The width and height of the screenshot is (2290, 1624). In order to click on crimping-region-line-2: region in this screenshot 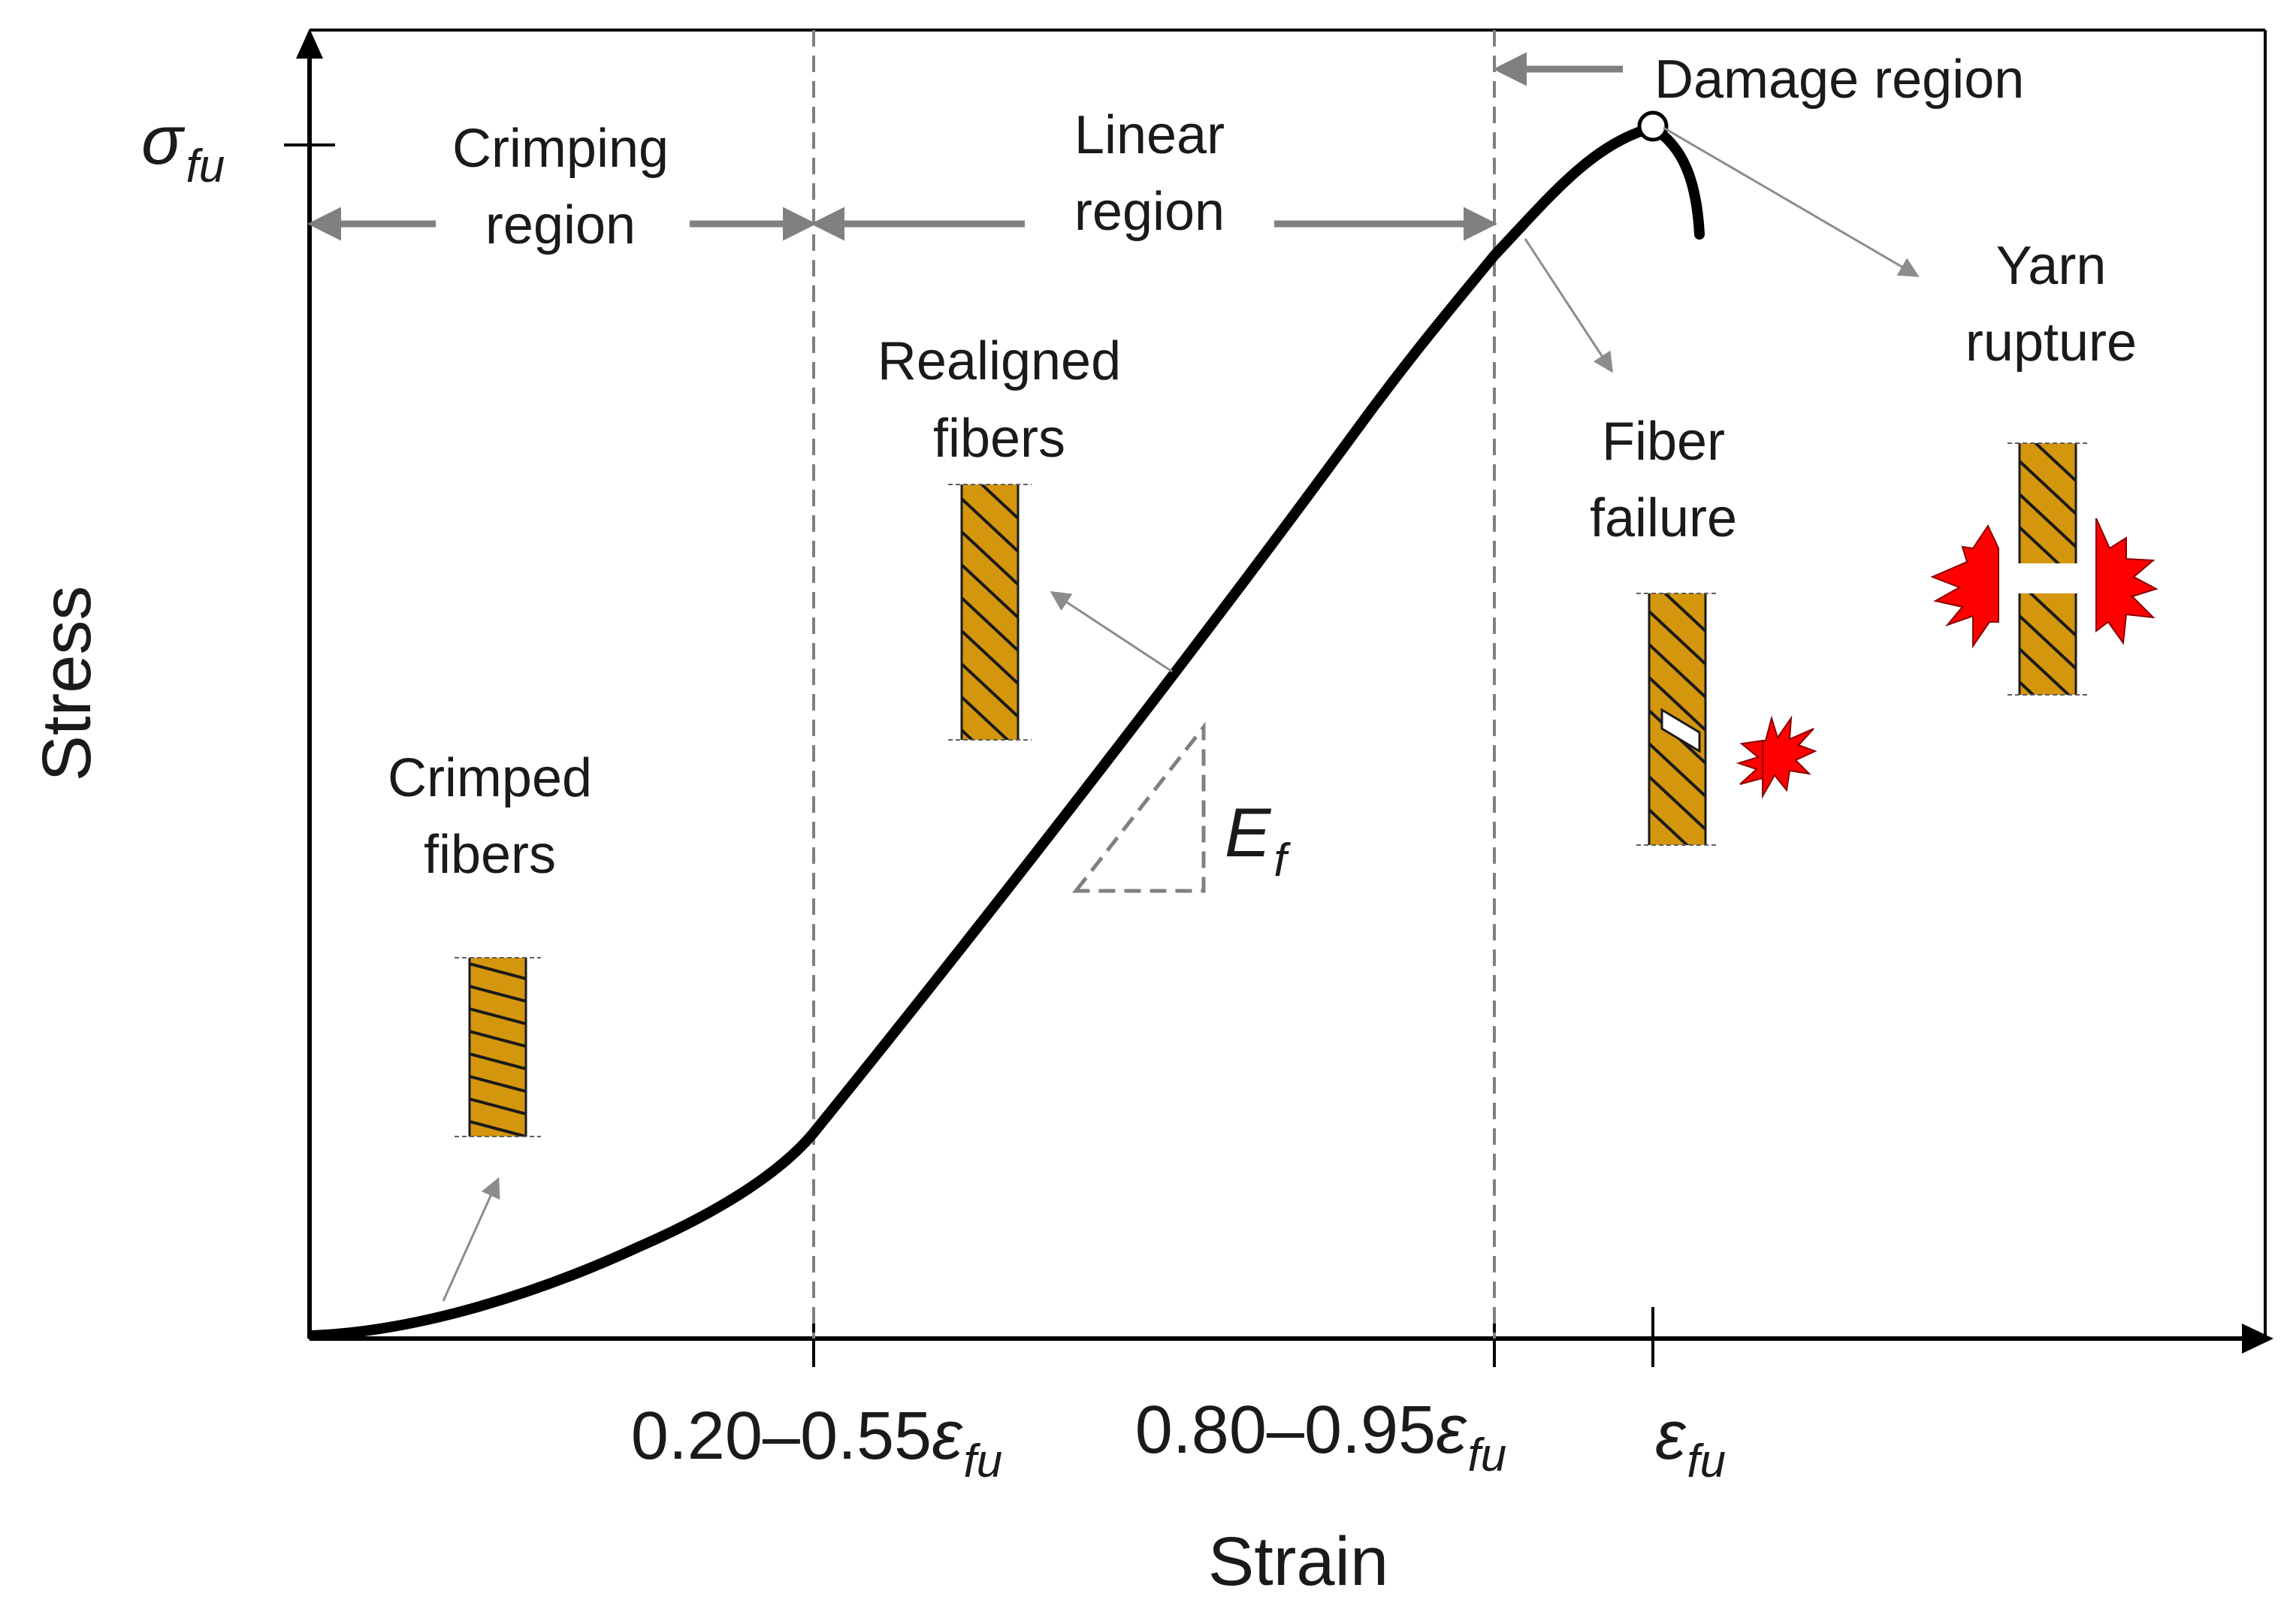, I will do `click(560, 225)`.